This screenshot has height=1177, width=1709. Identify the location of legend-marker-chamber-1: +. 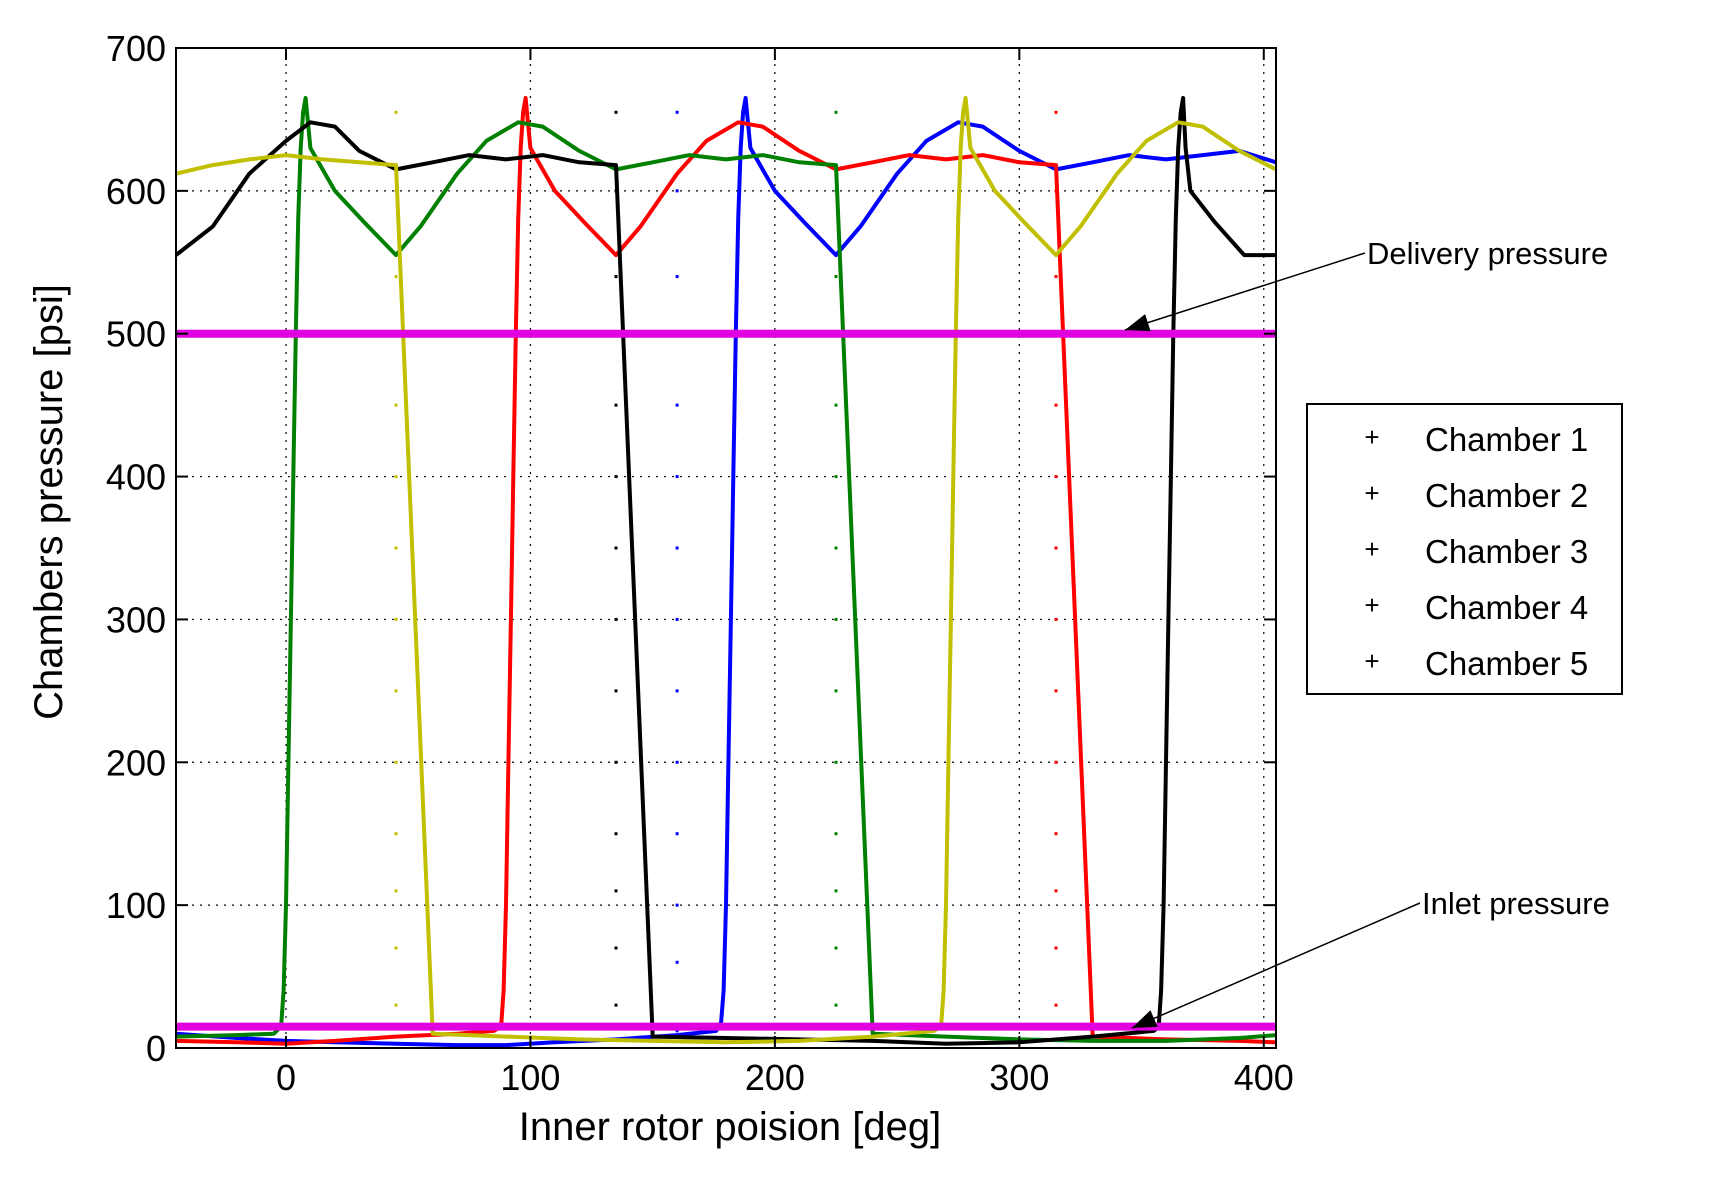
(1371, 437).